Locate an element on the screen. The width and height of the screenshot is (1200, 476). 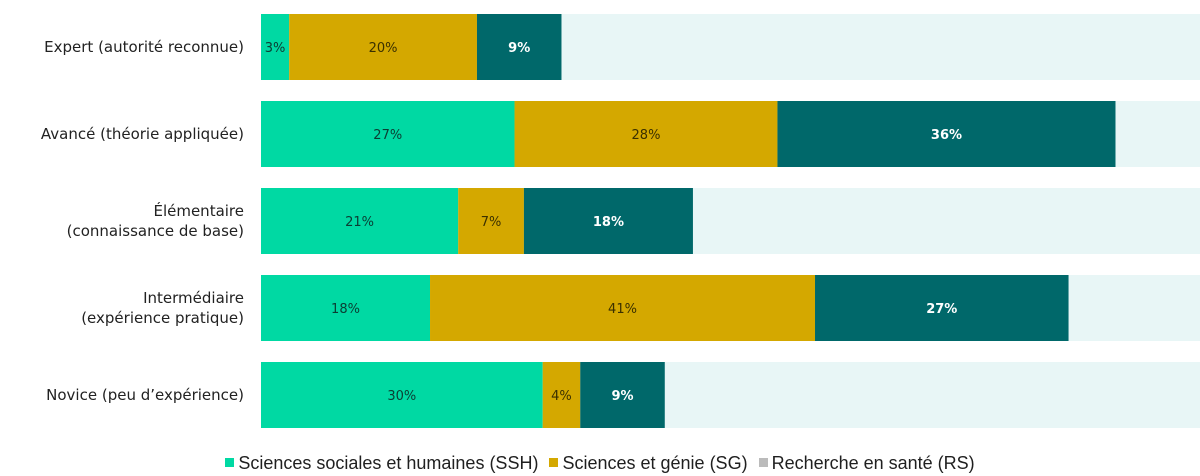
category-label-line: Novice (peu d’expérience) is located at coordinates (145, 395).